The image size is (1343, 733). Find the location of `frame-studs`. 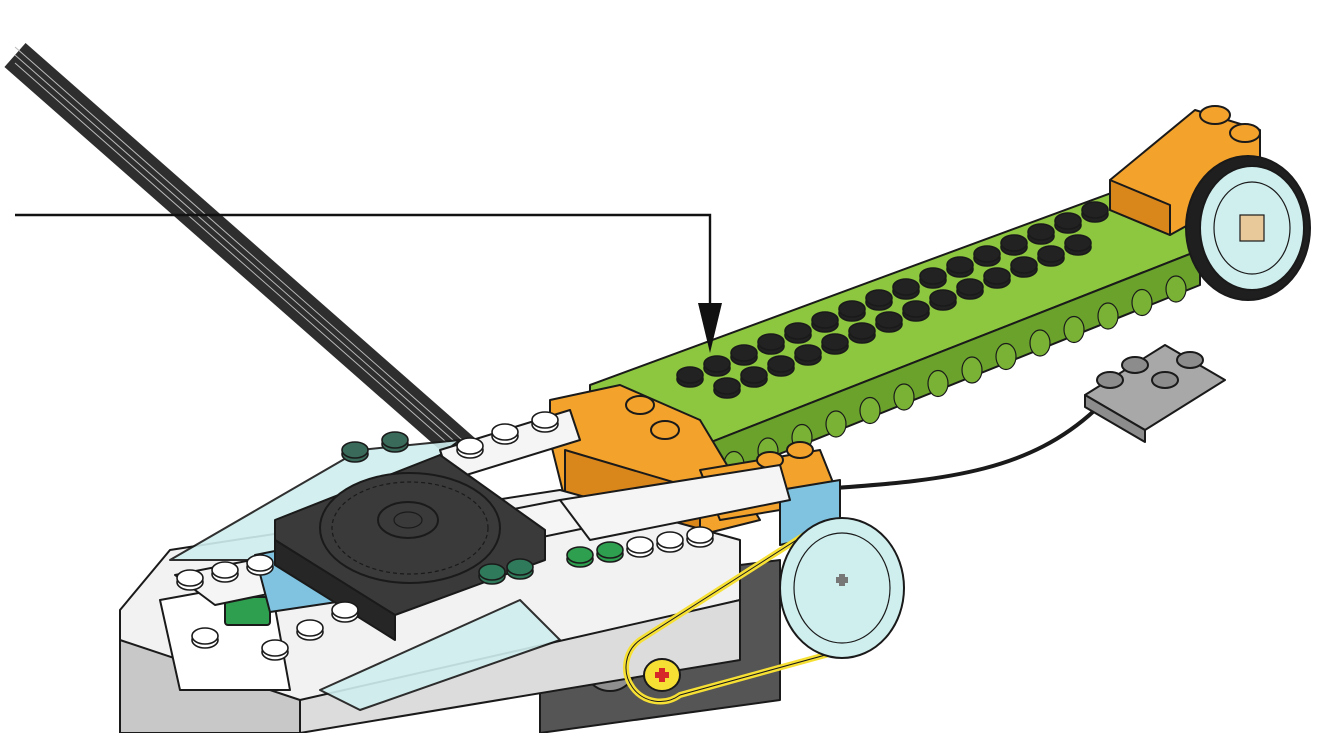

frame-studs is located at coordinates (445, 536).